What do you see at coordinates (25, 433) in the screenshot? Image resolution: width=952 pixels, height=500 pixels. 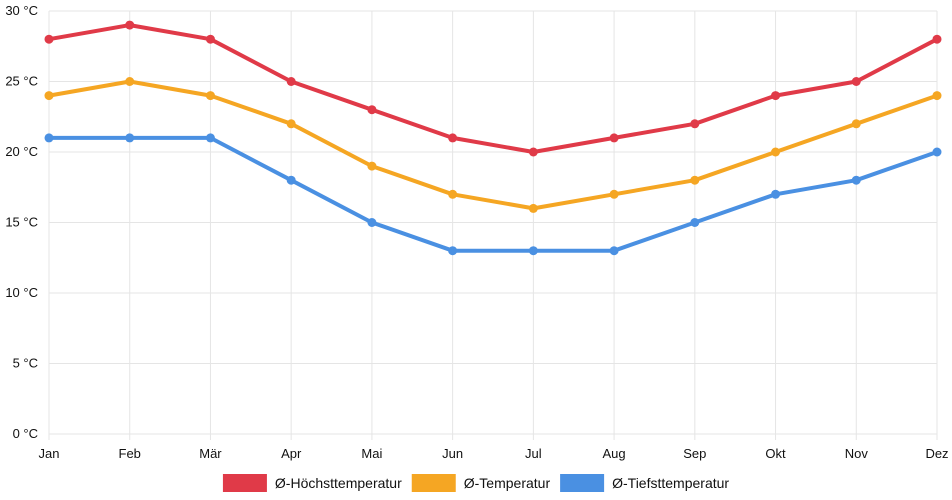 I see `y-tick-label: 0 °C` at bounding box center [25, 433].